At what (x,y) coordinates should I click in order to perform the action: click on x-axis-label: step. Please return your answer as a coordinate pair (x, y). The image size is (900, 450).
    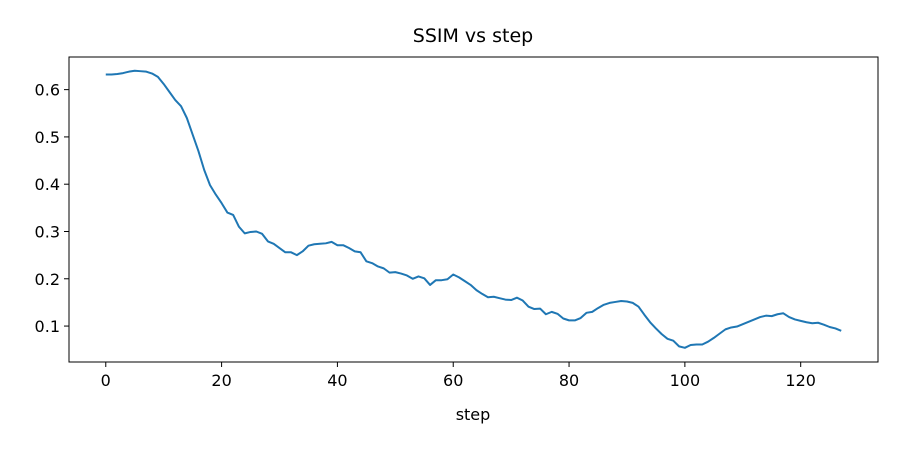
    Looking at the image, I should click on (473, 414).